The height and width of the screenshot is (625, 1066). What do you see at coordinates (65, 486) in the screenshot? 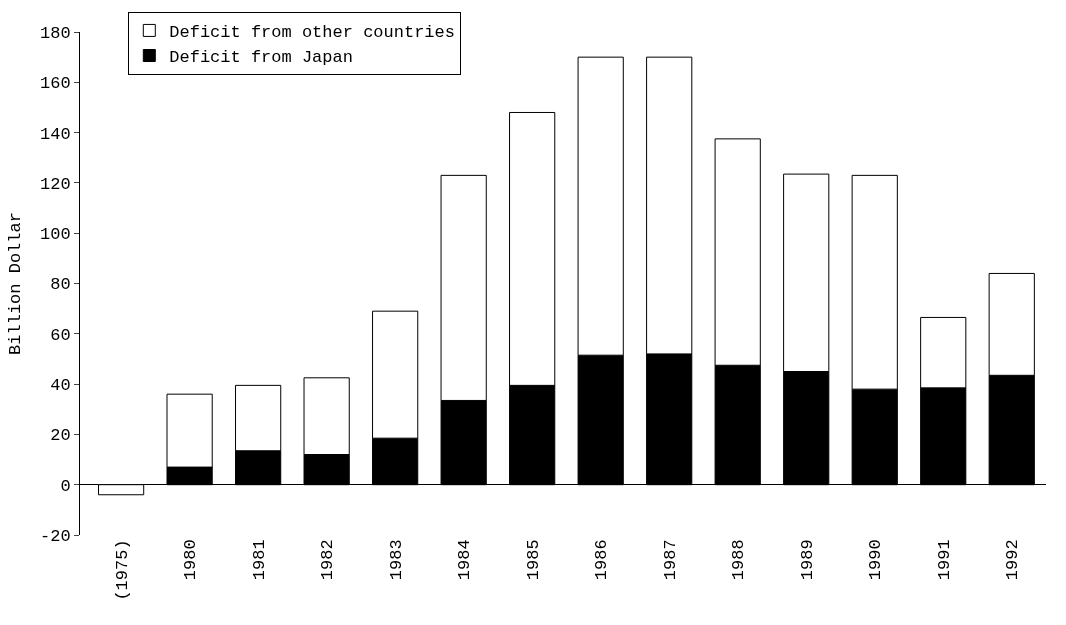
I see `y-tick-label: 0` at bounding box center [65, 486].